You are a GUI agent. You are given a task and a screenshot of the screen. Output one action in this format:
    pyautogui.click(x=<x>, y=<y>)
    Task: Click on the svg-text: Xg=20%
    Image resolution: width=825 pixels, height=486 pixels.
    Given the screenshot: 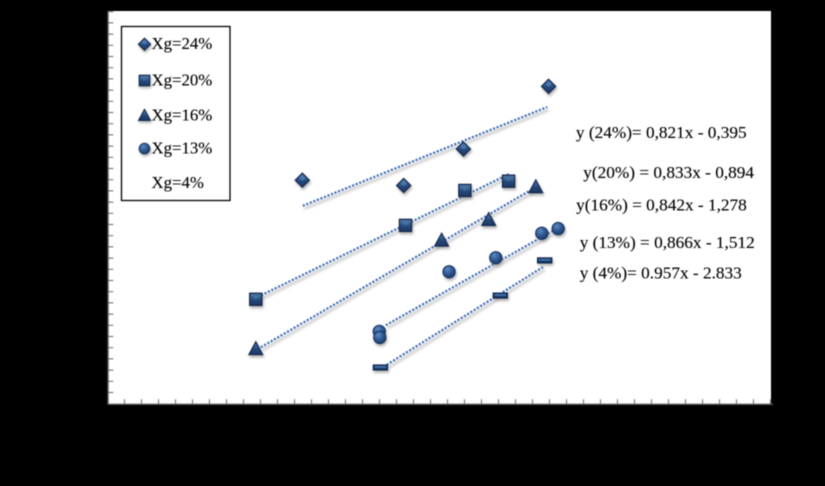 What is the action you would take?
    pyautogui.click(x=182, y=79)
    